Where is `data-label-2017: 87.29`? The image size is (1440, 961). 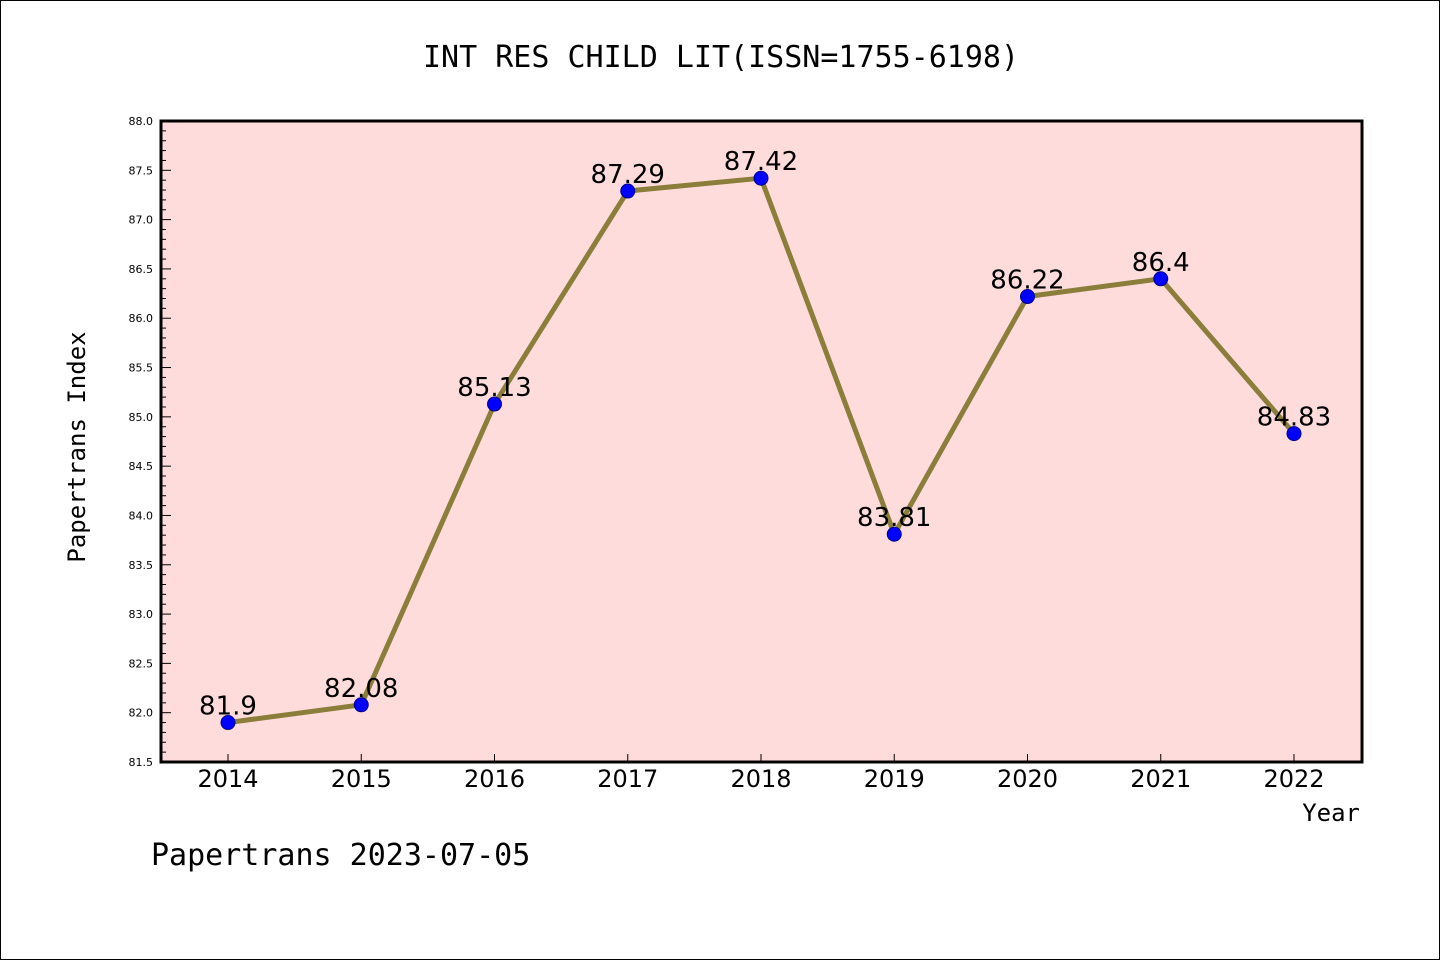 data-label-2017: 87.29 is located at coordinates (628, 175).